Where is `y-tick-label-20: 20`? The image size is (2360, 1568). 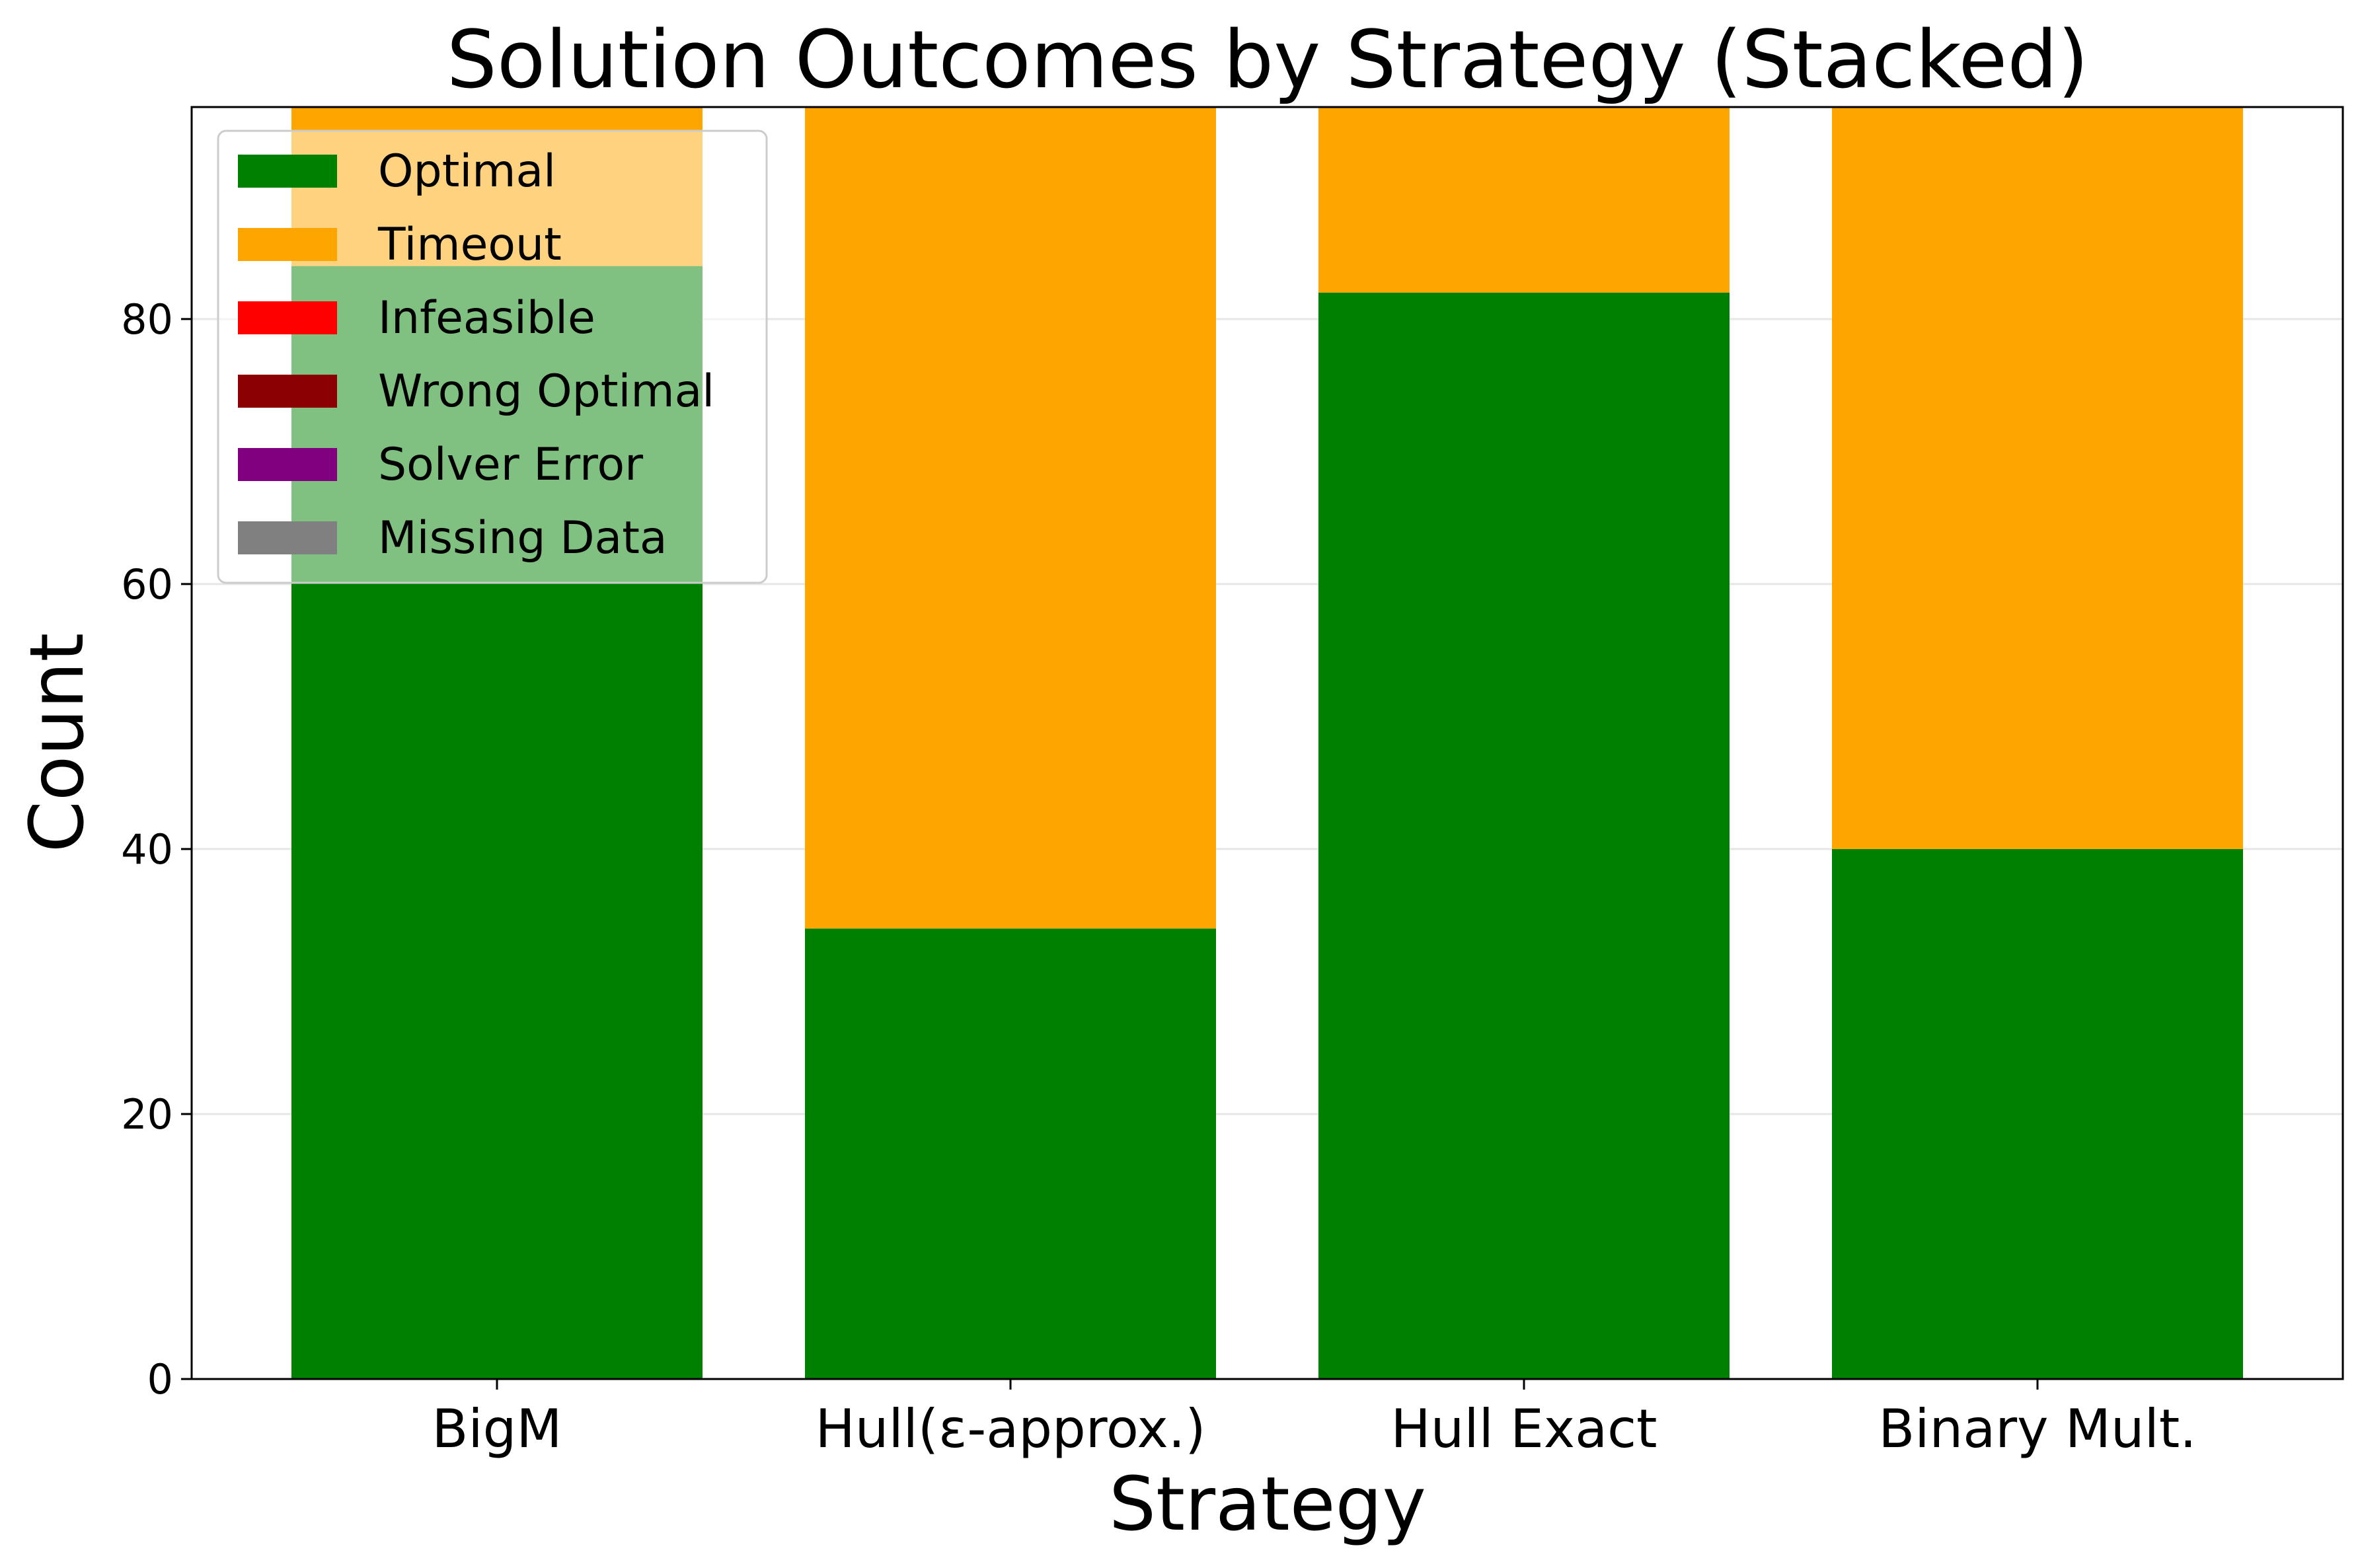 y-tick-label-20: 20 is located at coordinates (147, 1114).